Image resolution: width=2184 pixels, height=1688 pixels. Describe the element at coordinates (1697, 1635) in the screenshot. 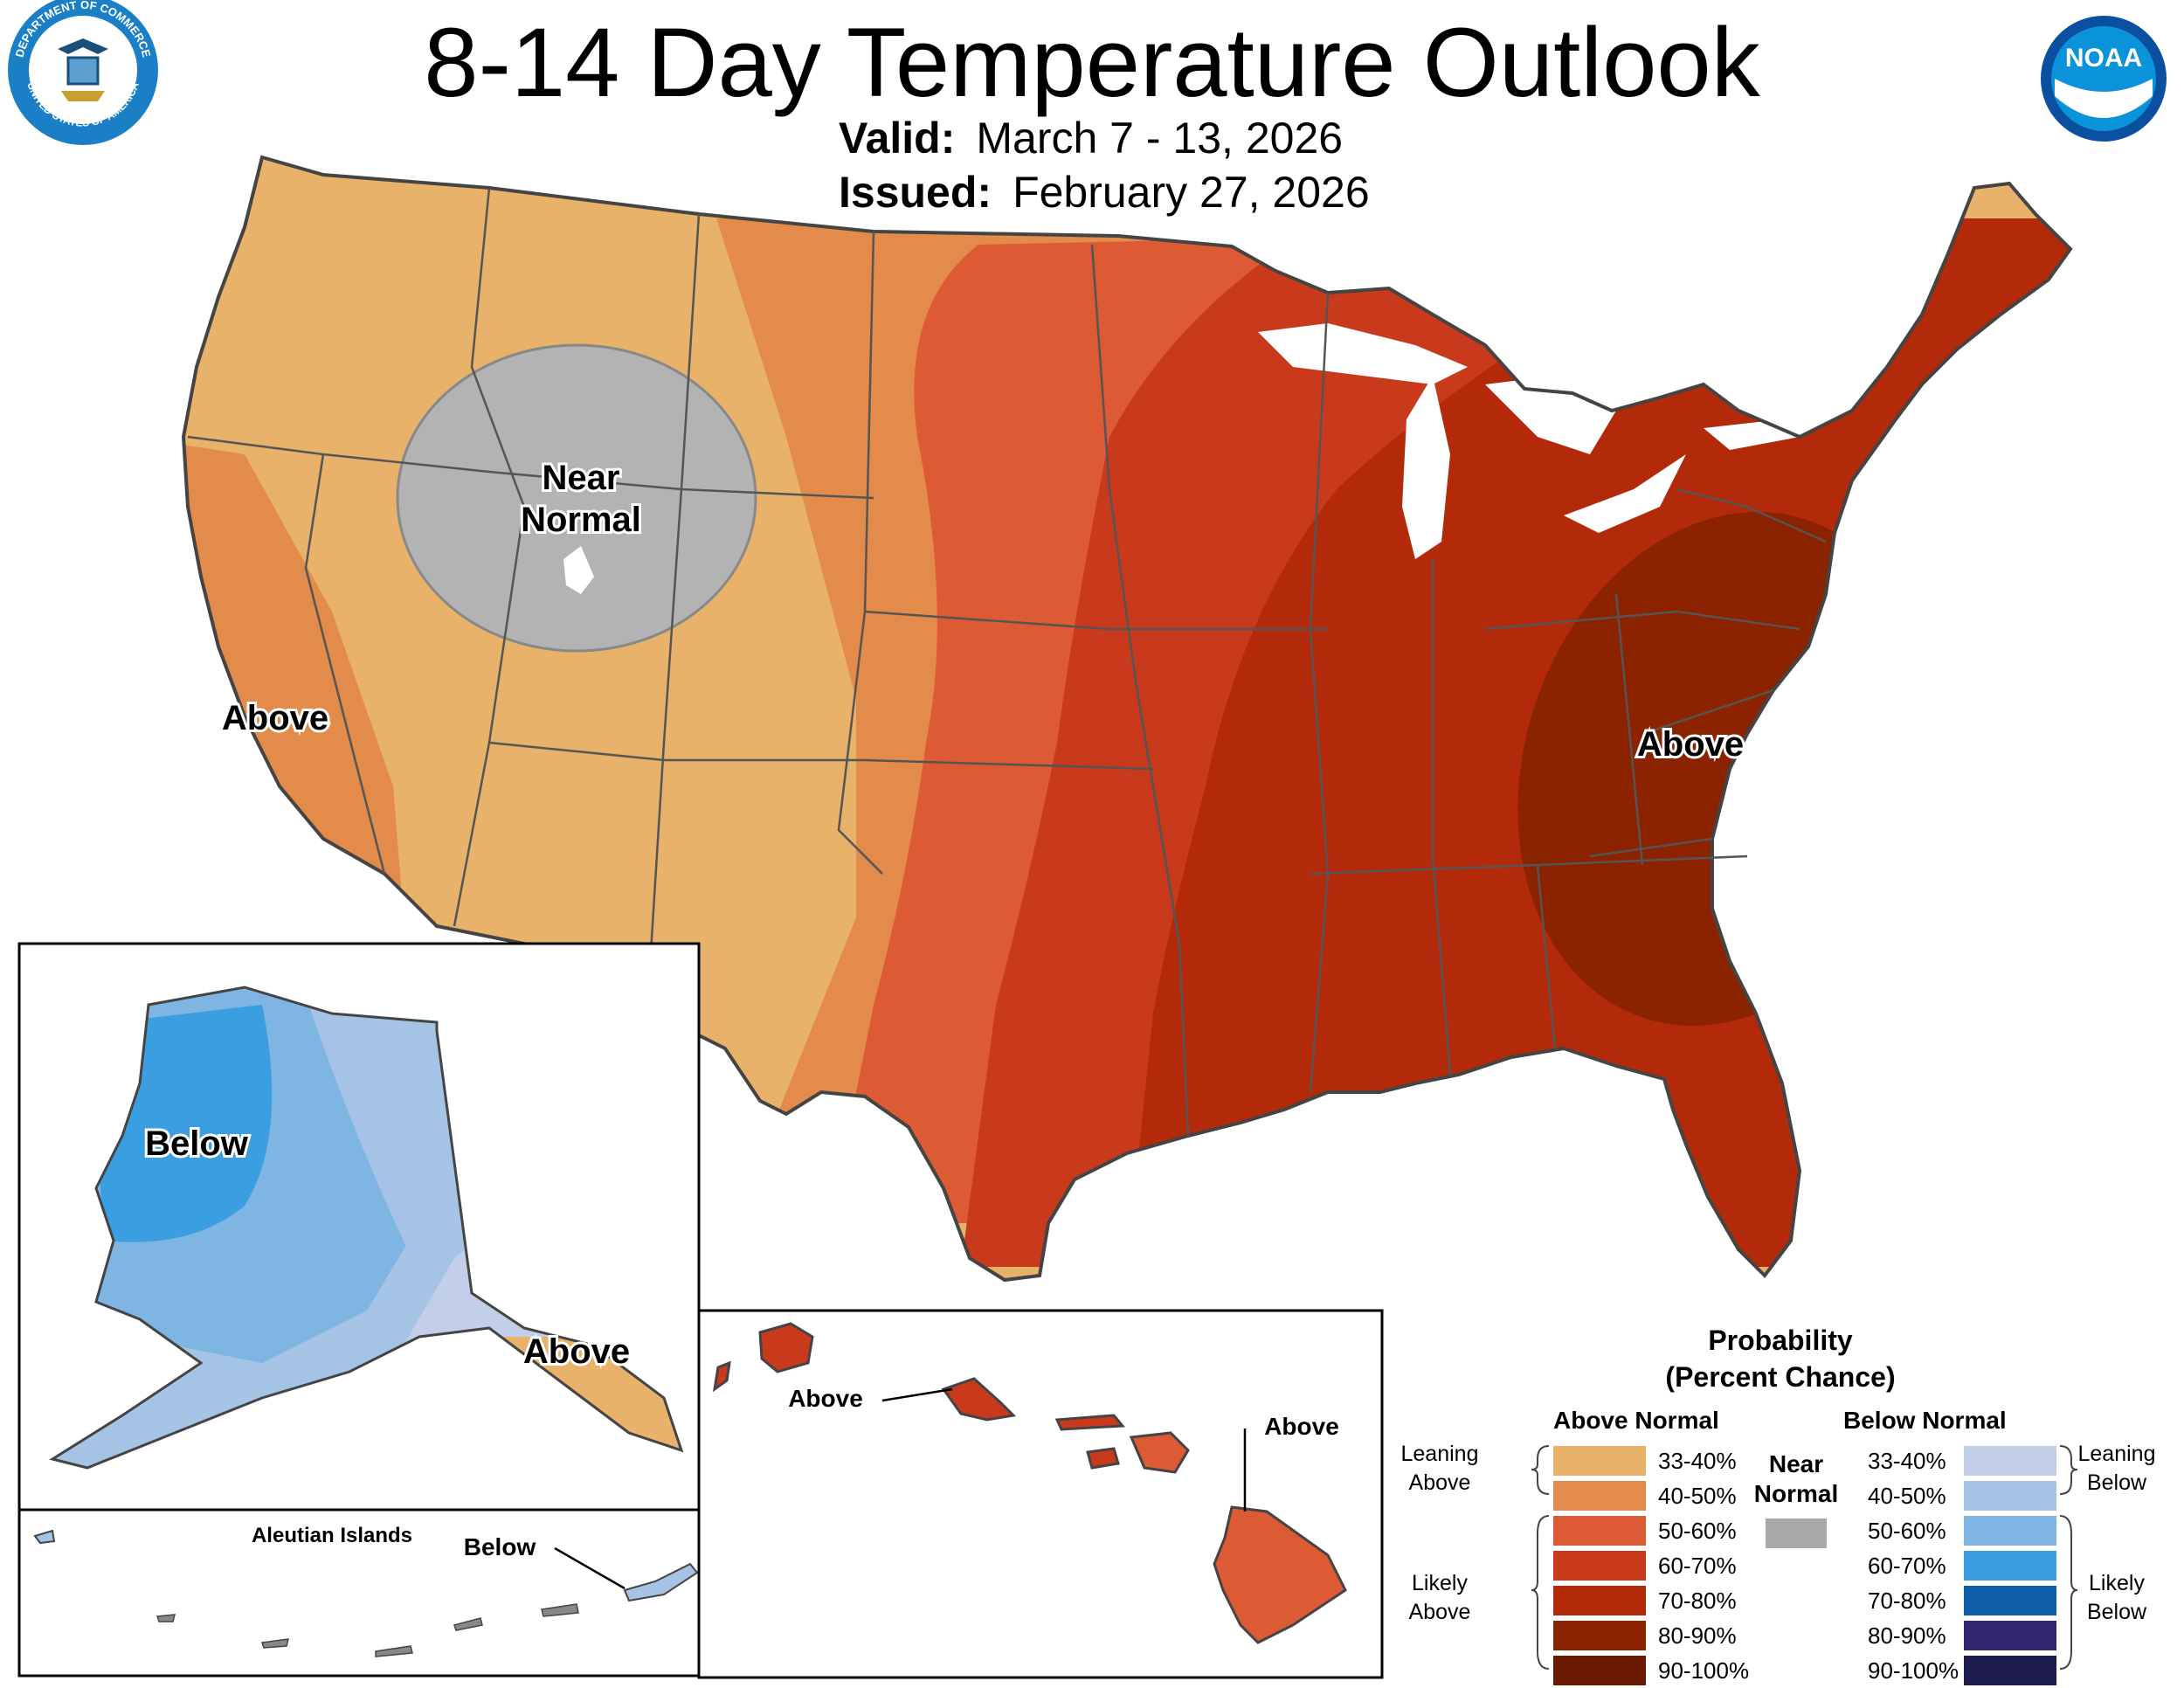

I see `above-swatch-label: 80-90%` at that location.